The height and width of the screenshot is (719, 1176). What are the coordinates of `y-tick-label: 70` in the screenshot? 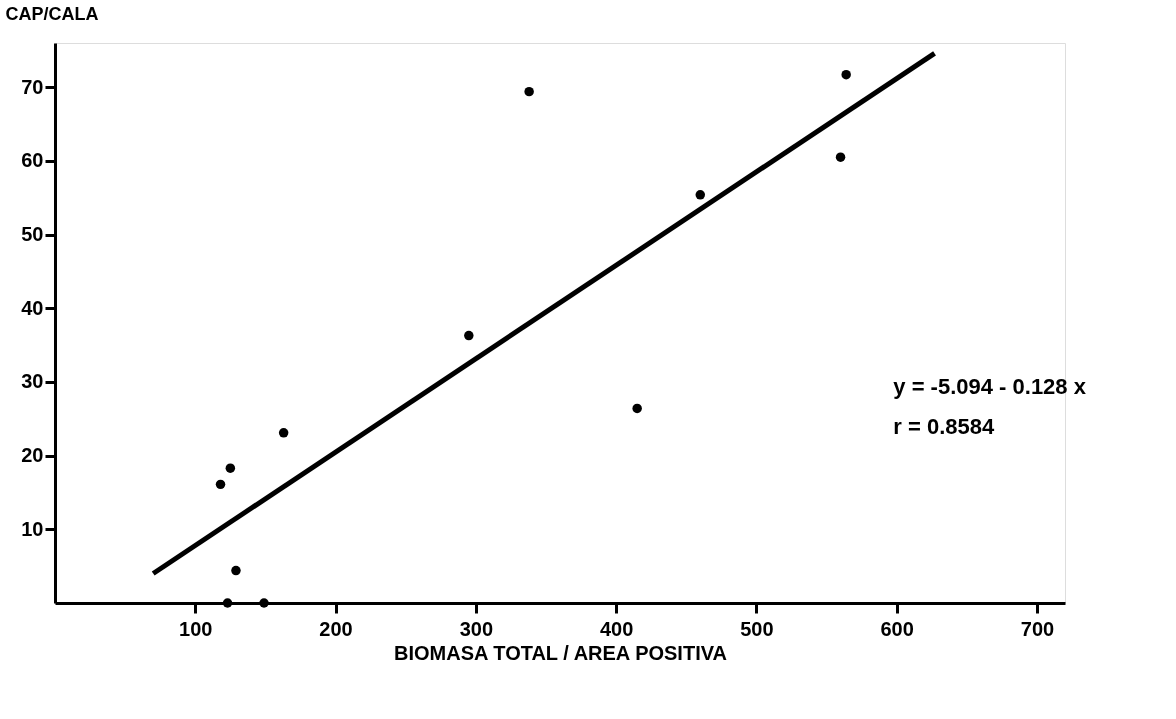 It's located at (32, 86).